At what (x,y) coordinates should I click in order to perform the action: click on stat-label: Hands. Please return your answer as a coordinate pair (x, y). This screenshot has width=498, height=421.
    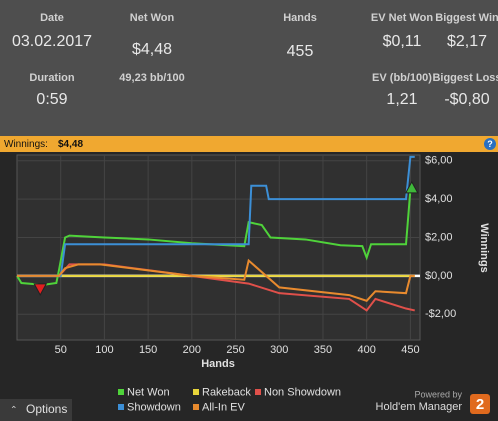
    Looking at the image, I should click on (300, 18).